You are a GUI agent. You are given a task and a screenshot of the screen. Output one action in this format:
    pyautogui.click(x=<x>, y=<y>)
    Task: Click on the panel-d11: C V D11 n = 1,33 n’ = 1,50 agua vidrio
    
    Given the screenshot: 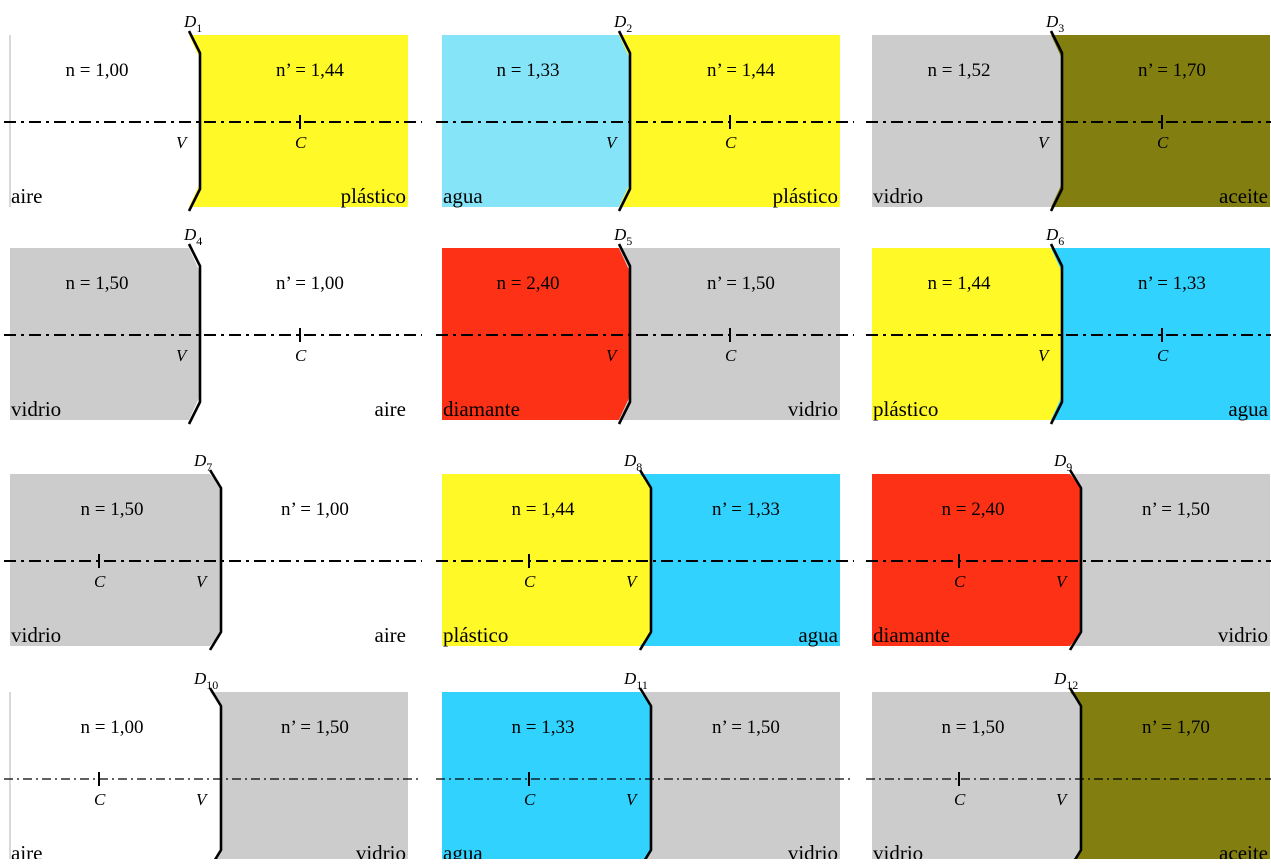 What is the action you would take?
    pyautogui.click(x=645, y=766)
    